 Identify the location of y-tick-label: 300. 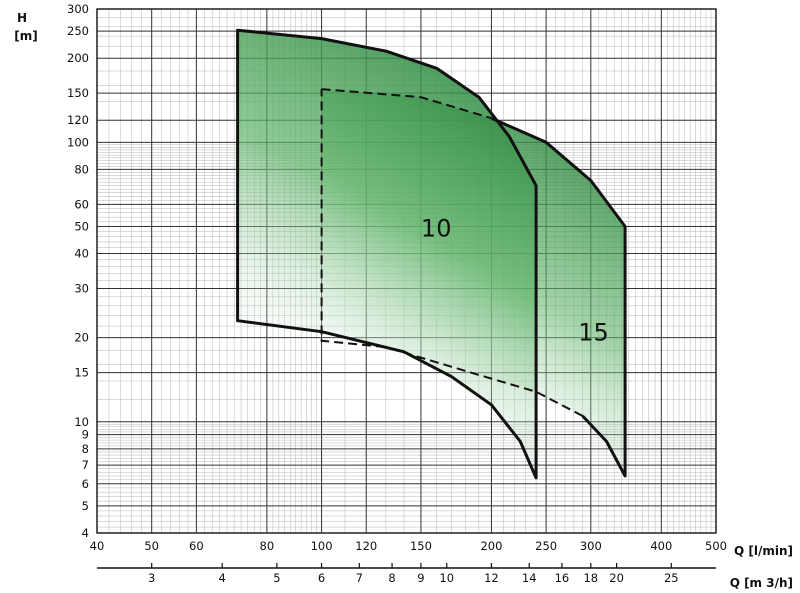
(78, 9).